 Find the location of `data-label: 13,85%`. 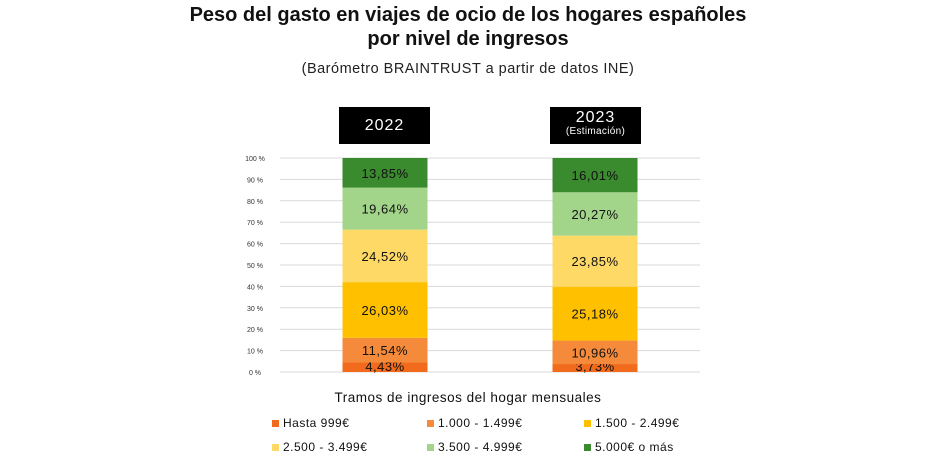

data-label: 13,85% is located at coordinates (384, 173).